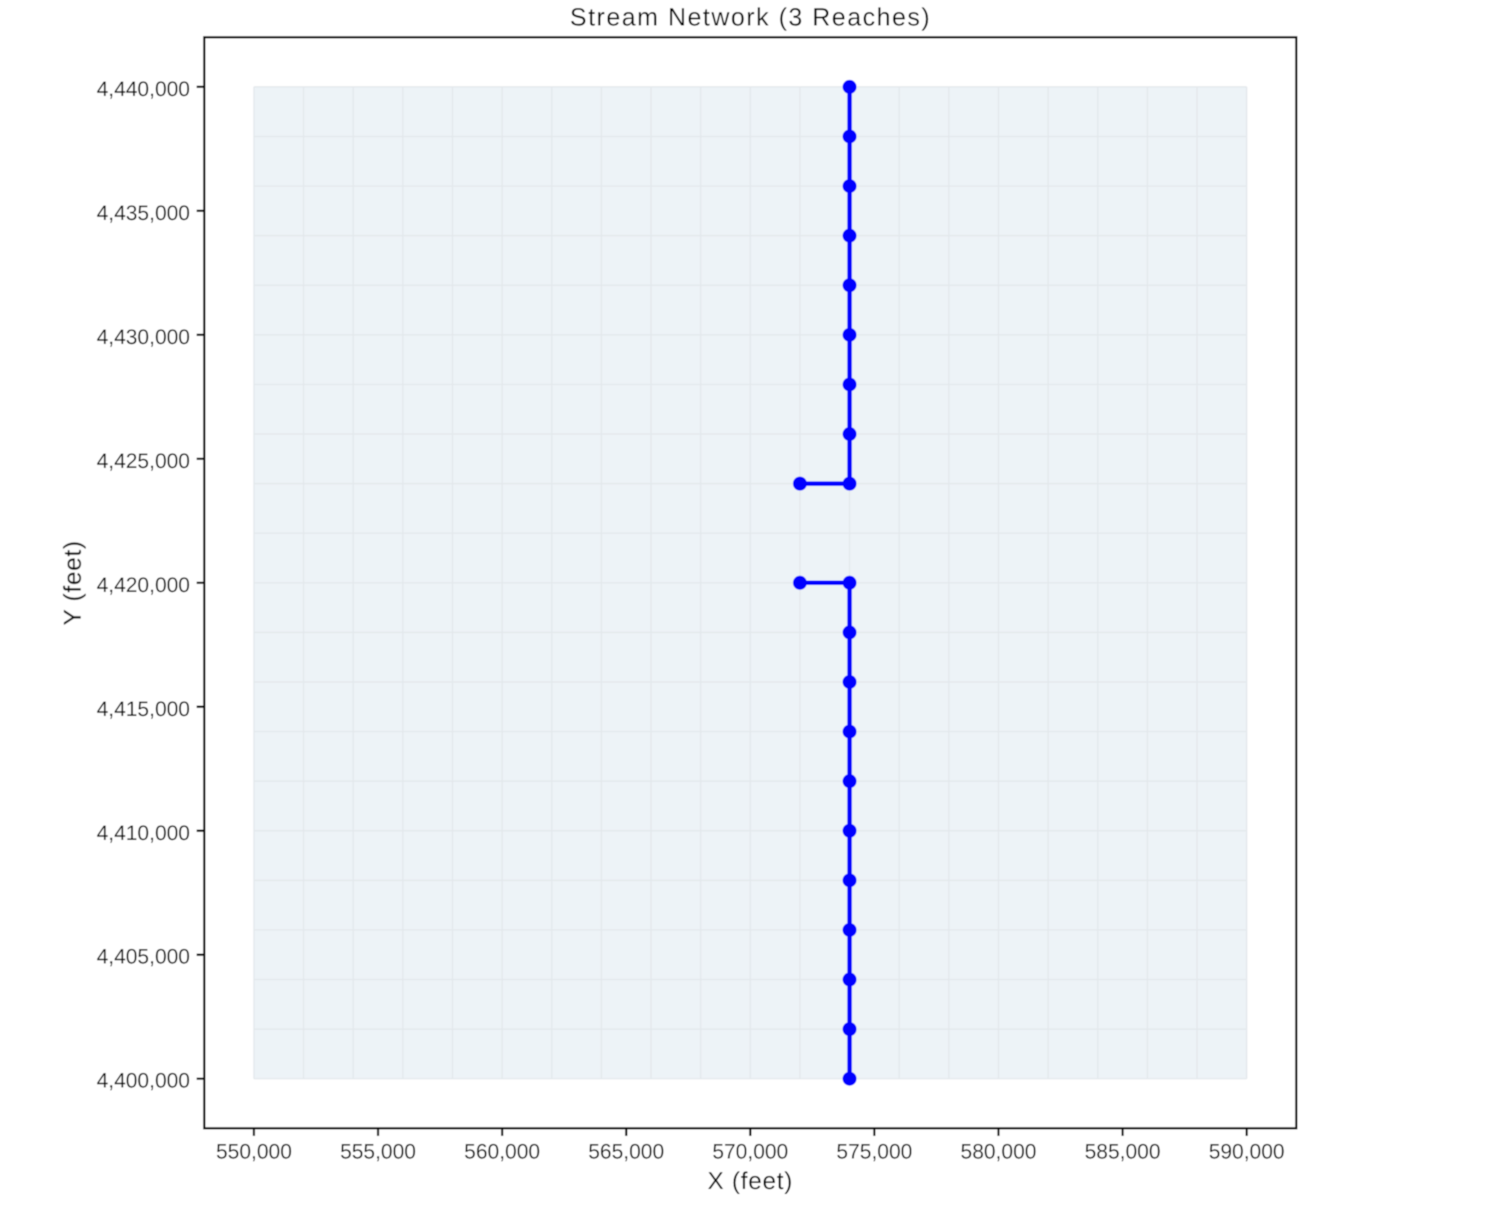 This screenshot has height=1205, width=1500. What do you see at coordinates (143, 89) in the screenshot?
I see `svg-text: 4,440,000` at bounding box center [143, 89].